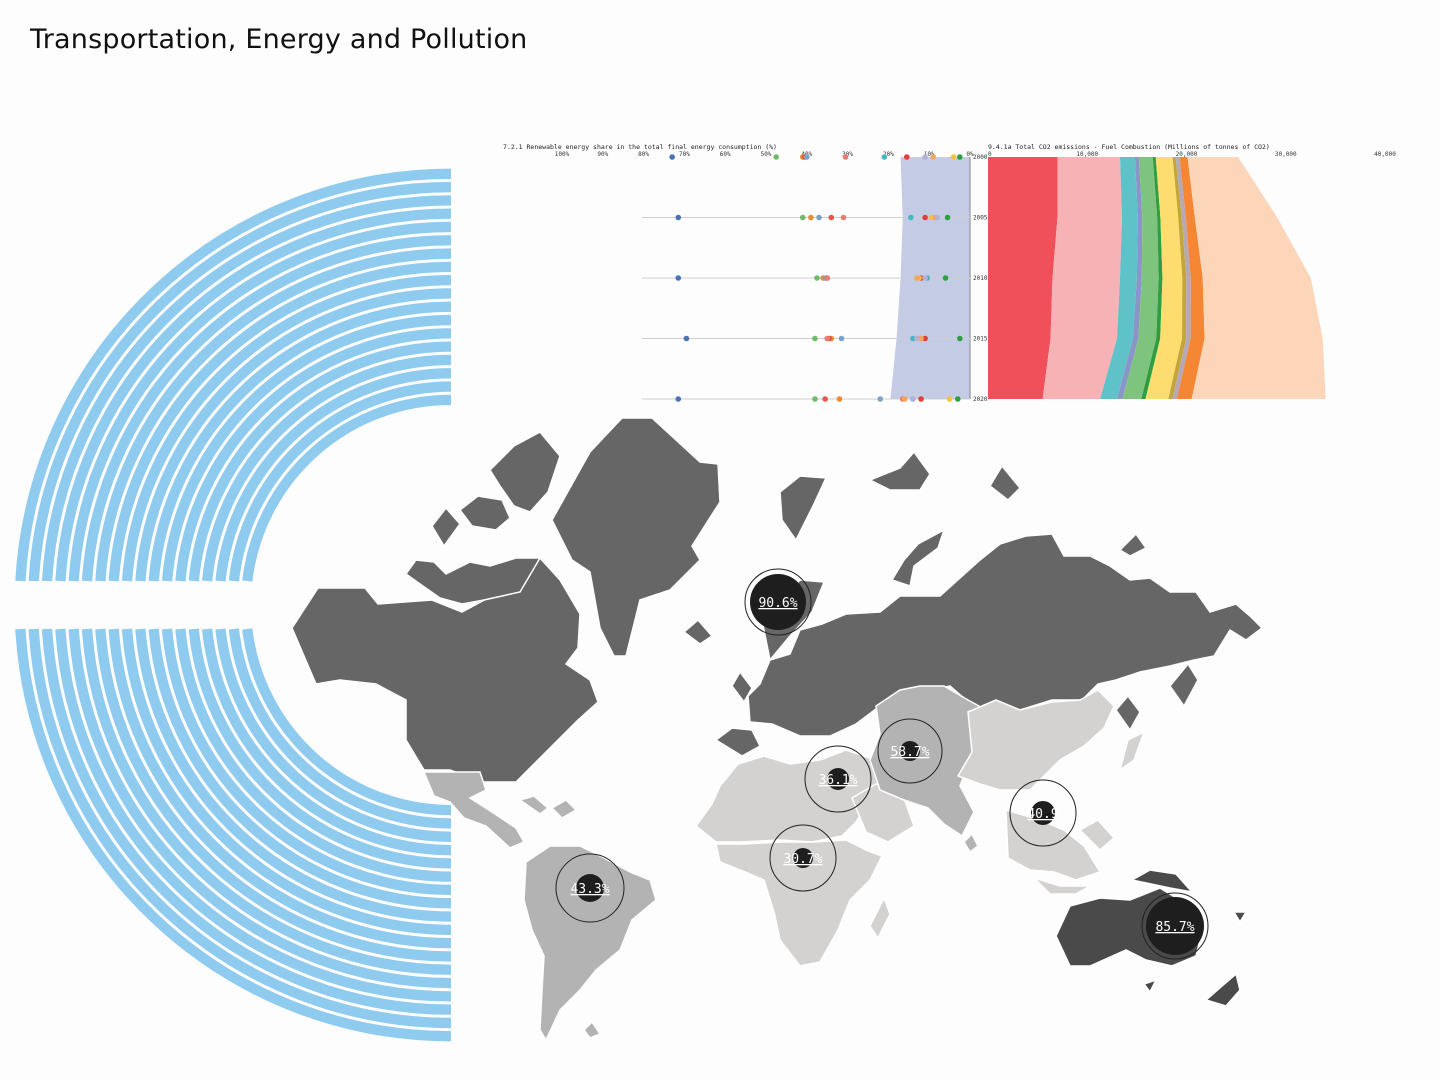  Describe the element at coordinates (742, 687) in the screenshot. I see `map-shape-italy` at that location.